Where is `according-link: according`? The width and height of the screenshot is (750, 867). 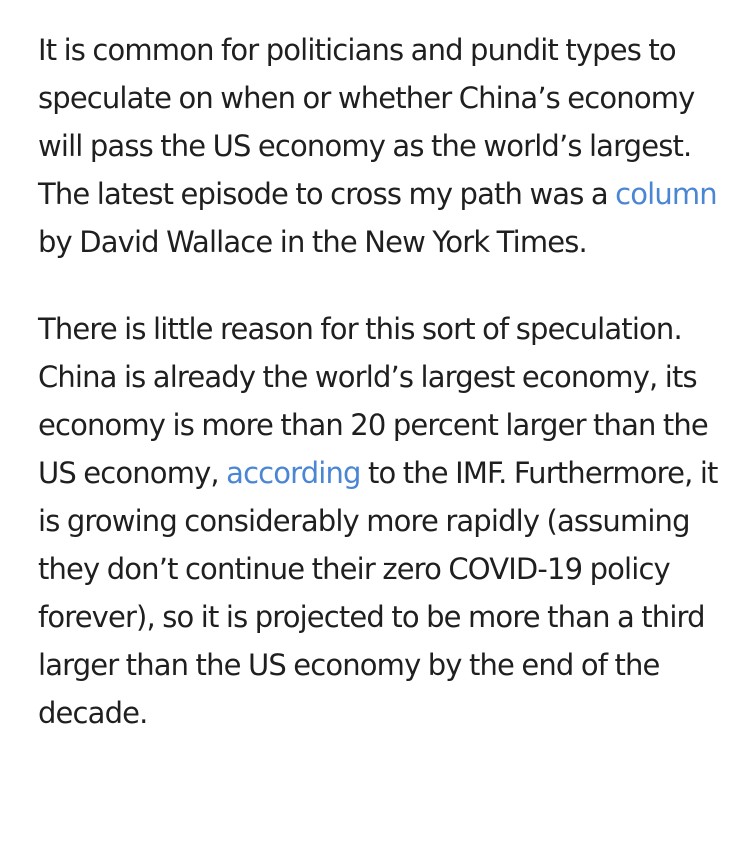 according-link: according is located at coordinates (293, 473).